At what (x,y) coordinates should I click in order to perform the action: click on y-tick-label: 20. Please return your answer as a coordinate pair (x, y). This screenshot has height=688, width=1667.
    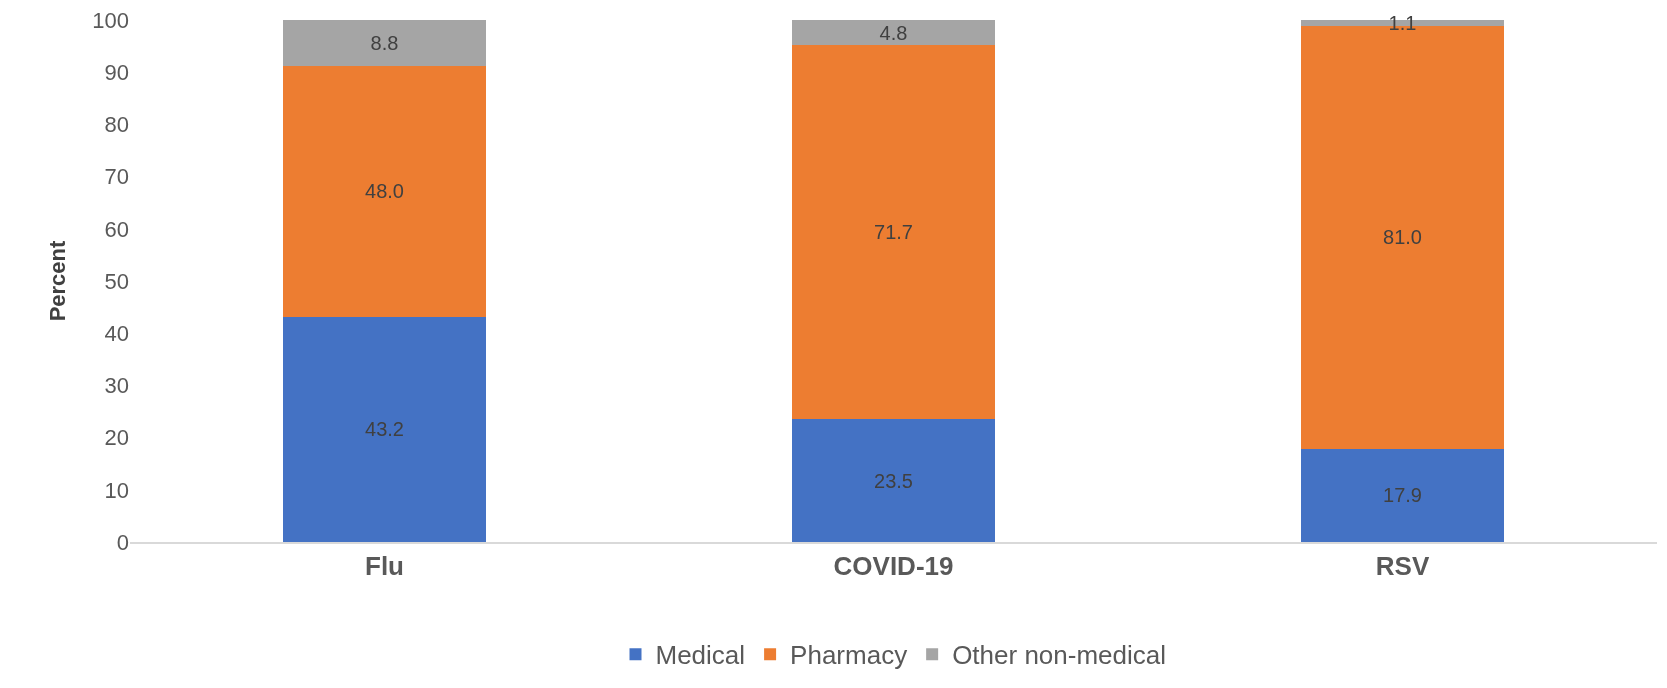
    Looking at the image, I should click on (116, 438).